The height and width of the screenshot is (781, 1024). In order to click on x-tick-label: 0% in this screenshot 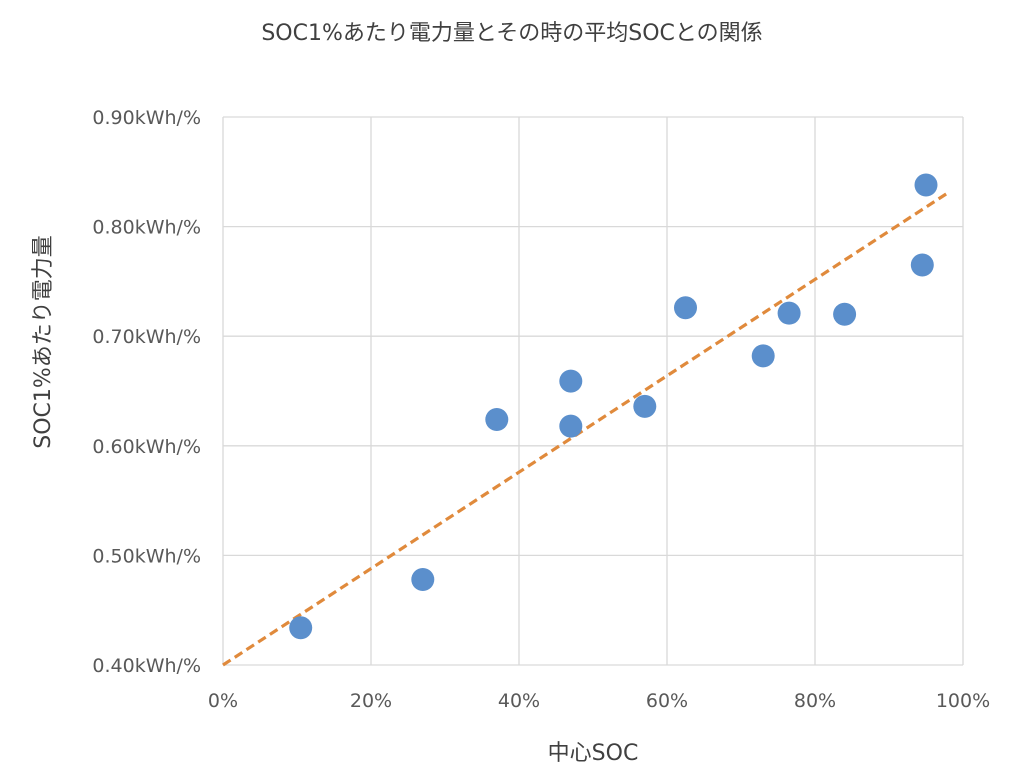, I will do `click(223, 701)`.